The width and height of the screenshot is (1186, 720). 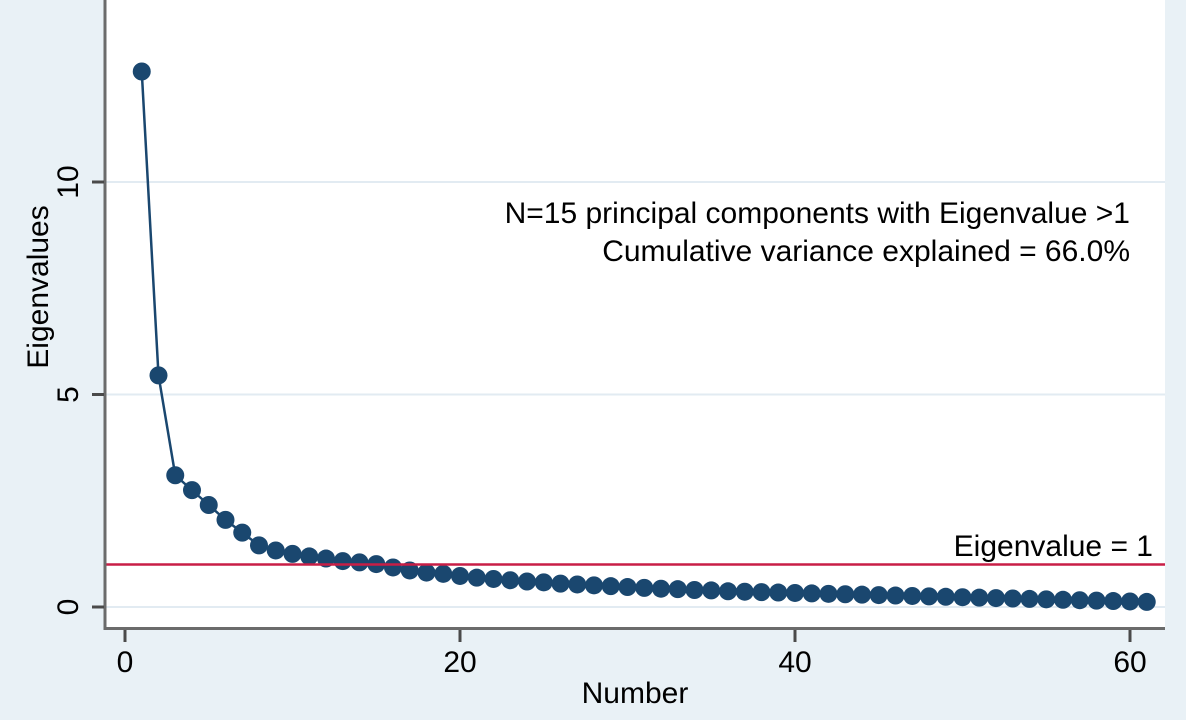 I want to click on x-tick-label: 20, so click(x=459, y=662).